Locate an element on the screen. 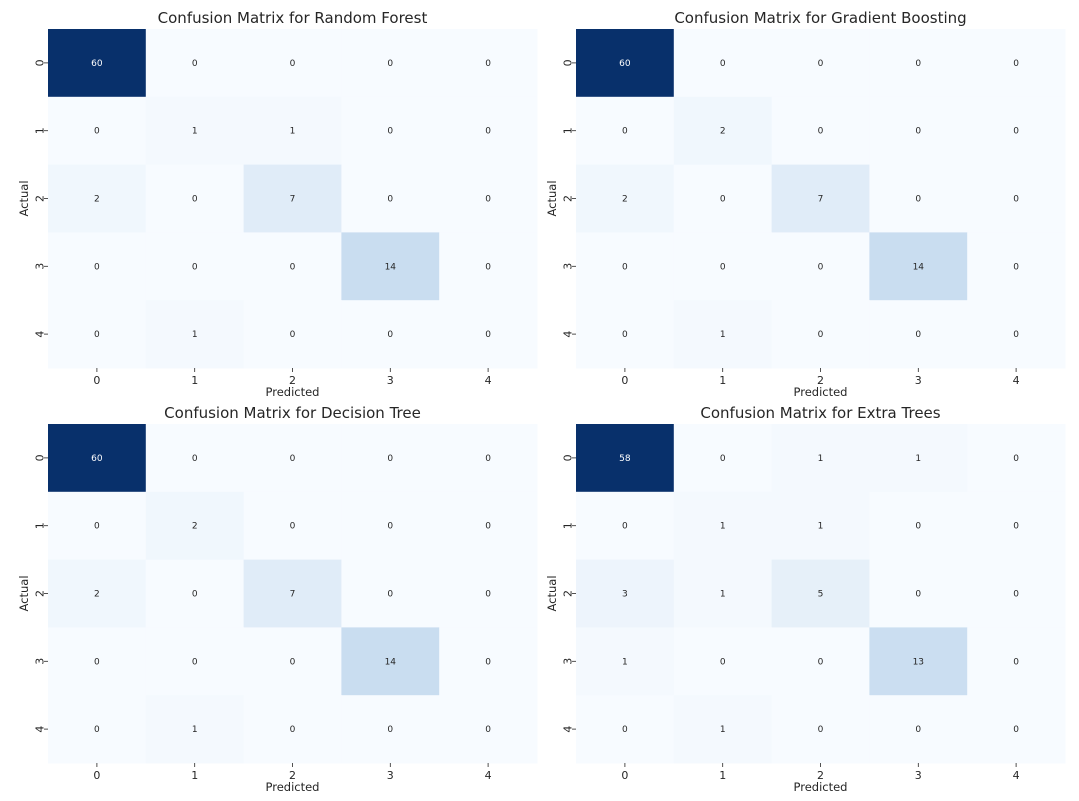 The height and width of the screenshot is (801, 1079). cell-value-1-0: 0 is located at coordinates (97, 527).